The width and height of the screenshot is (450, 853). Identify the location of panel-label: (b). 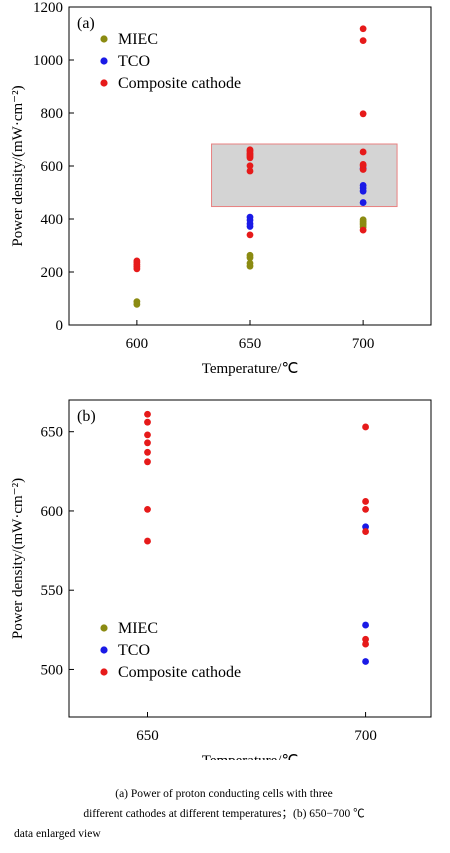
(86, 416).